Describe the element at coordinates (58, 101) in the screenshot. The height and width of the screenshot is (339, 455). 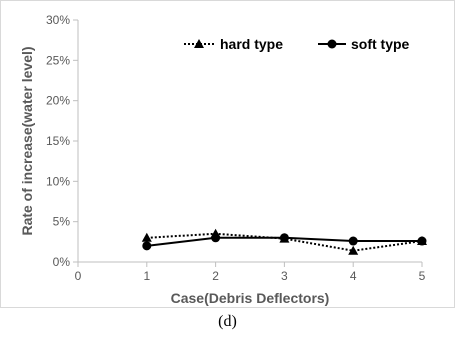
I see `y-tick-label: 20%` at that location.